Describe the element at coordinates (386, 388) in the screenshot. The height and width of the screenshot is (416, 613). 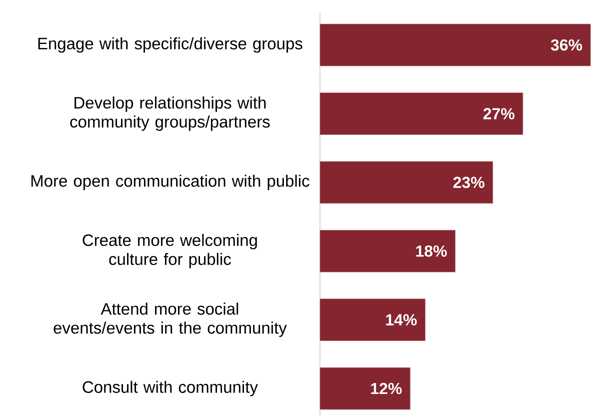
I see `data-label: 12%` at that location.